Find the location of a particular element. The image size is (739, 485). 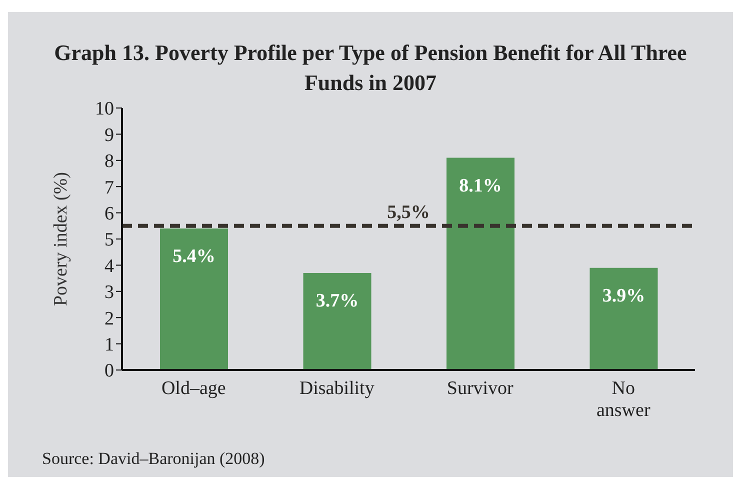

data-label: 3.9% is located at coordinates (624, 295).